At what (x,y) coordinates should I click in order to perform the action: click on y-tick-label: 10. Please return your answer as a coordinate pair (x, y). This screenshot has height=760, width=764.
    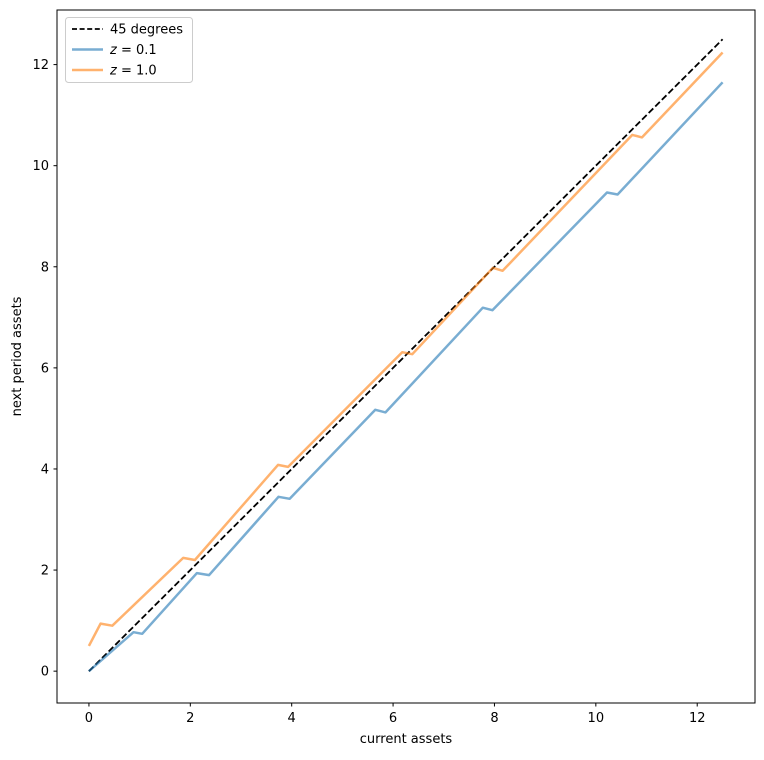
    Looking at the image, I should click on (40, 166).